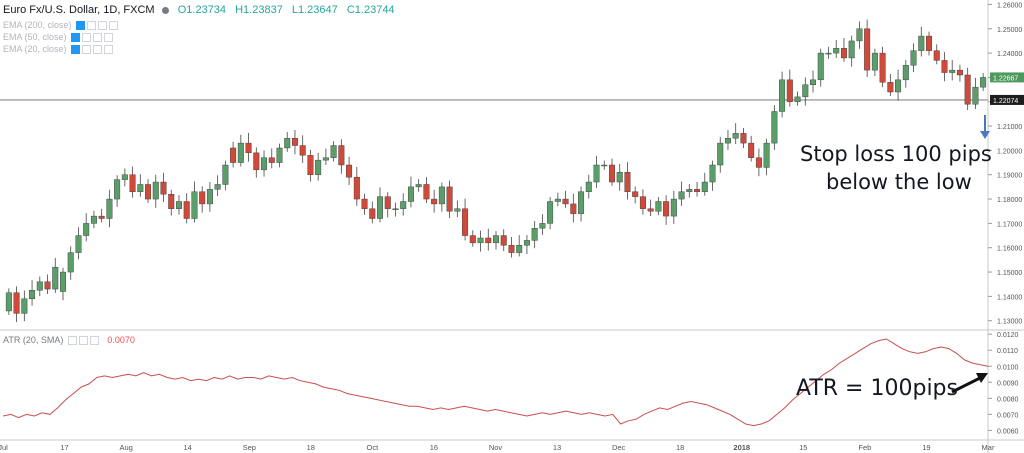 The width and height of the screenshot is (1024, 453). Describe the element at coordinates (314, 10) in the screenshot. I see `ohlc-low: L1.23647` at that location.